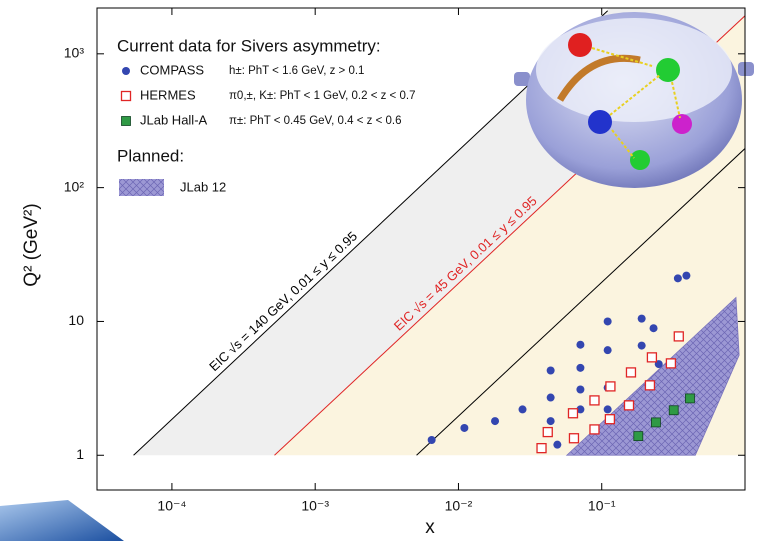  I want to click on x-axis-label: x, so click(430, 527).